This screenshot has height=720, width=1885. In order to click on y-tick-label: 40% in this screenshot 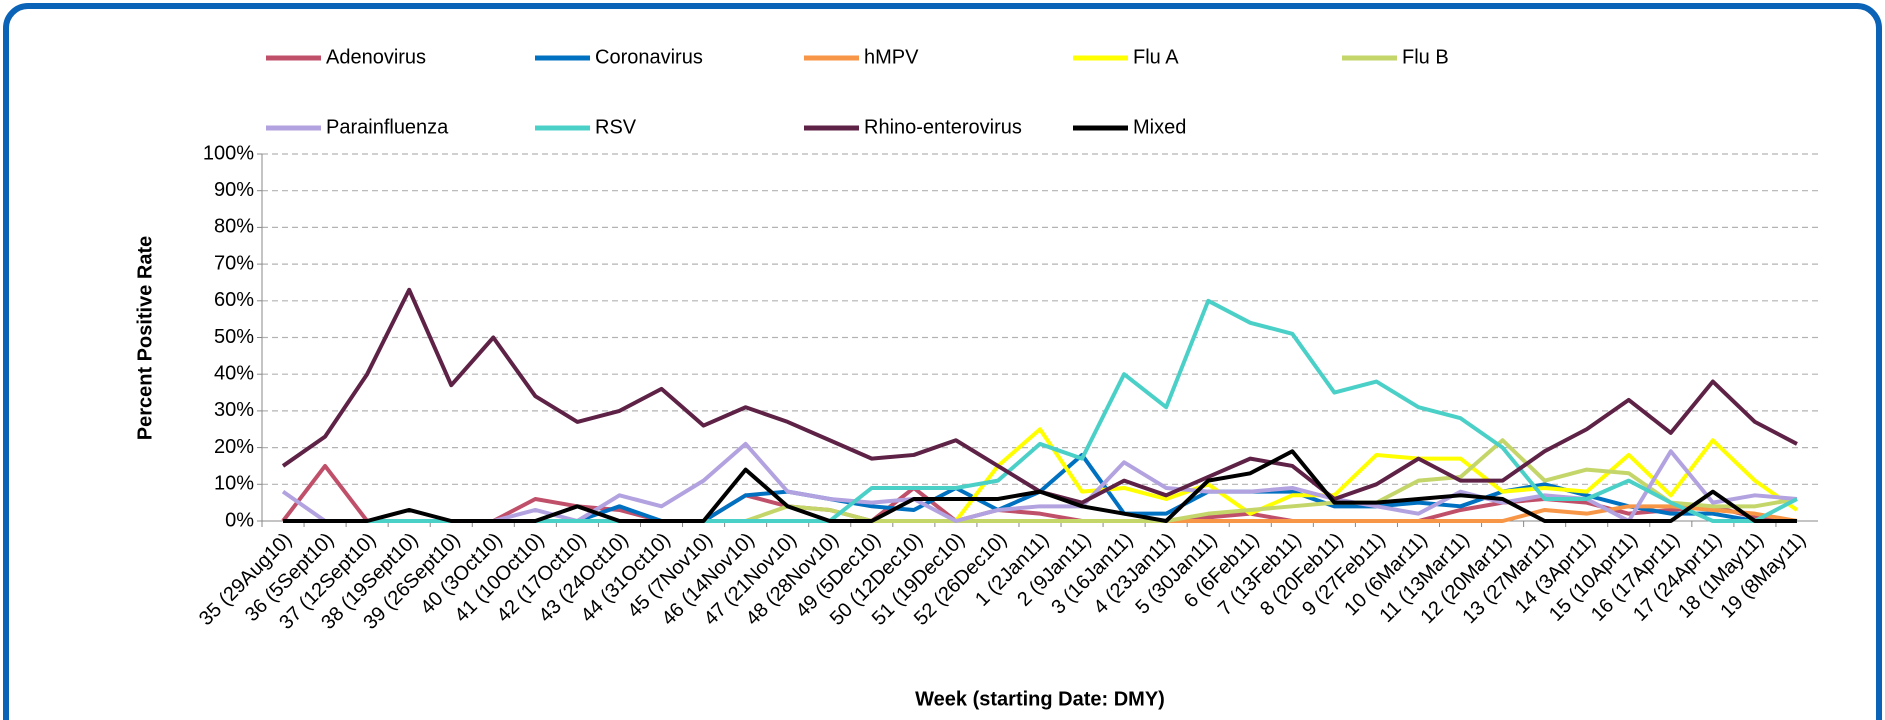, I will do `click(234, 373)`.